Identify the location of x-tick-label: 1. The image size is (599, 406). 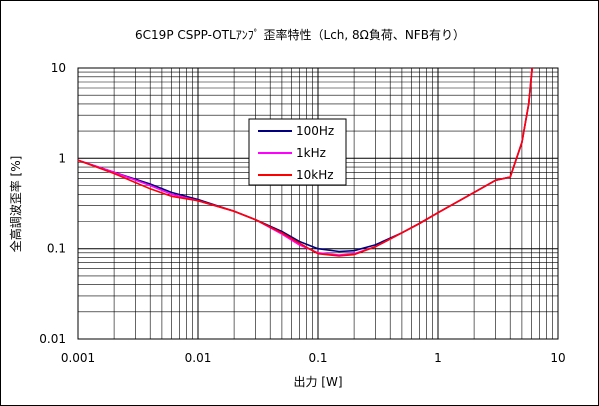
(438, 358).